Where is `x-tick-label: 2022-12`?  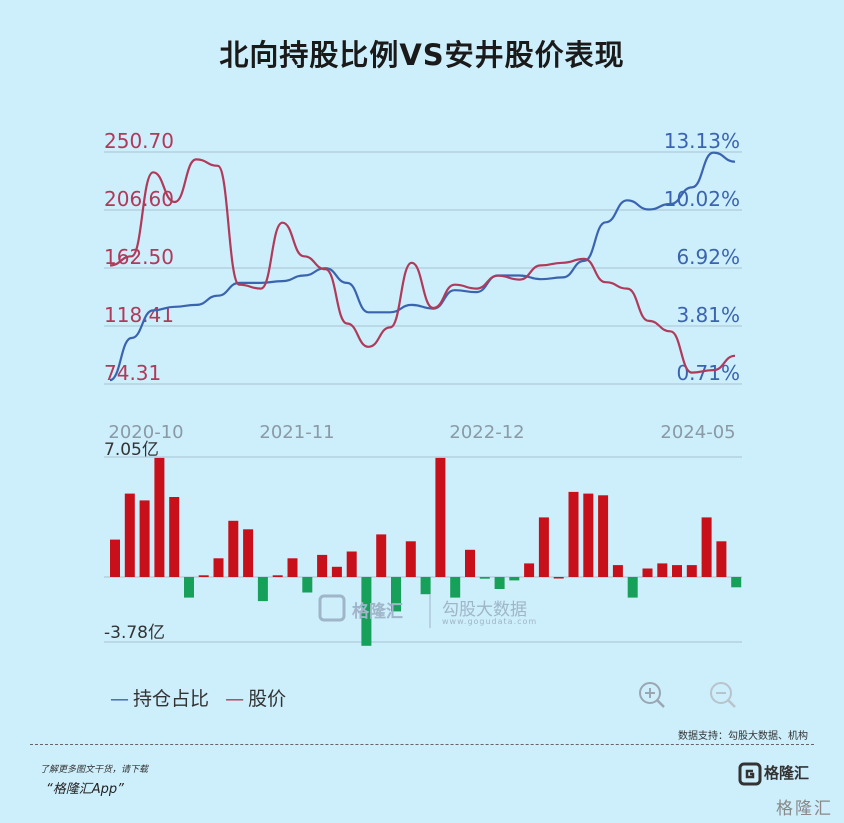
x-tick-label: 2022-12 is located at coordinates (486, 432).